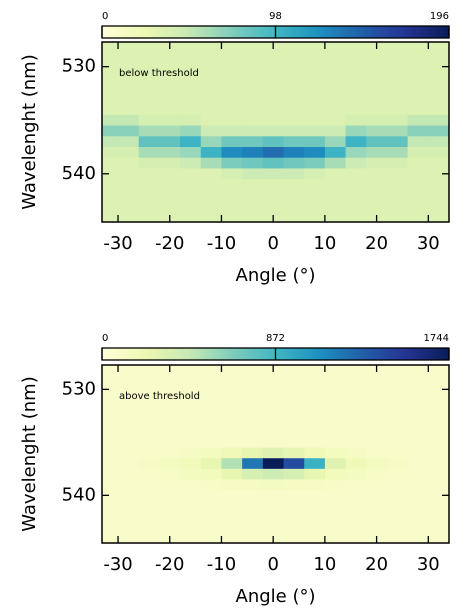 This screenshot has width=465, height=614. What do you see at coordinates (117, 564) in the screenshot?
I see `x-tick-label: -30` at bounding box center [117, 564].